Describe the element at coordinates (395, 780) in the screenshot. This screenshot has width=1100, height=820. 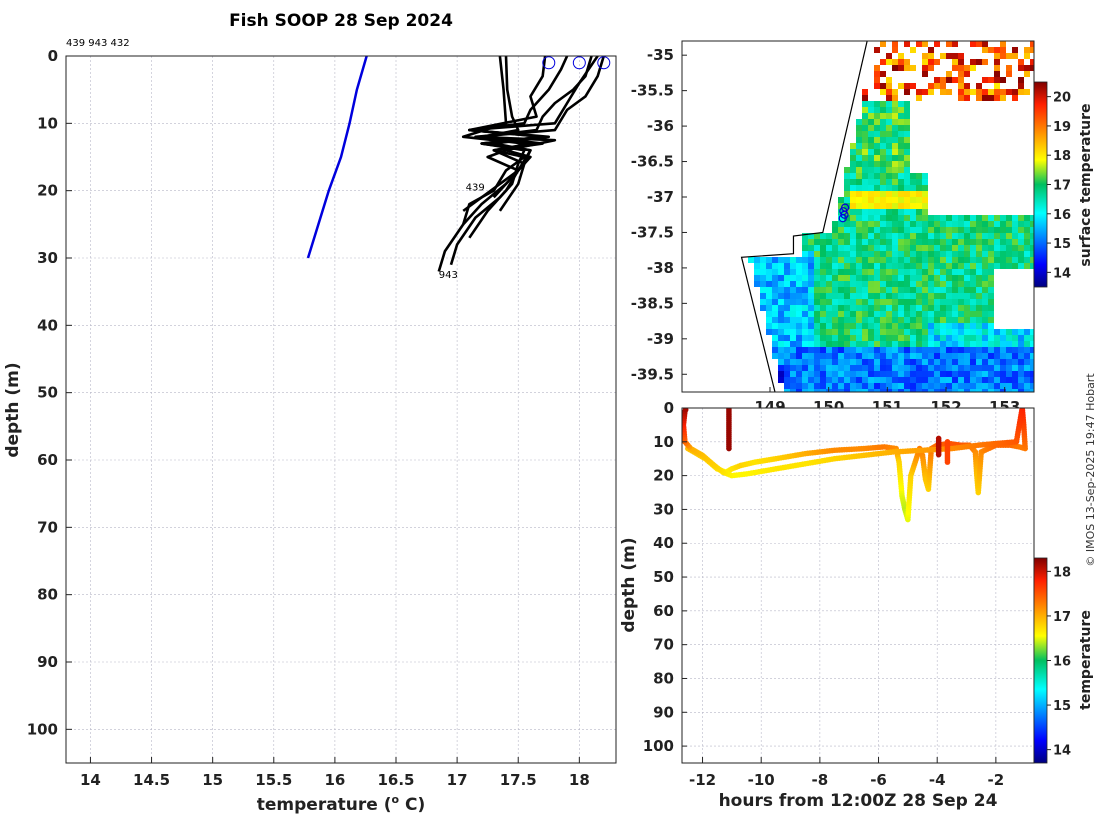
I see `x-tick-label: 16.5` at that location.